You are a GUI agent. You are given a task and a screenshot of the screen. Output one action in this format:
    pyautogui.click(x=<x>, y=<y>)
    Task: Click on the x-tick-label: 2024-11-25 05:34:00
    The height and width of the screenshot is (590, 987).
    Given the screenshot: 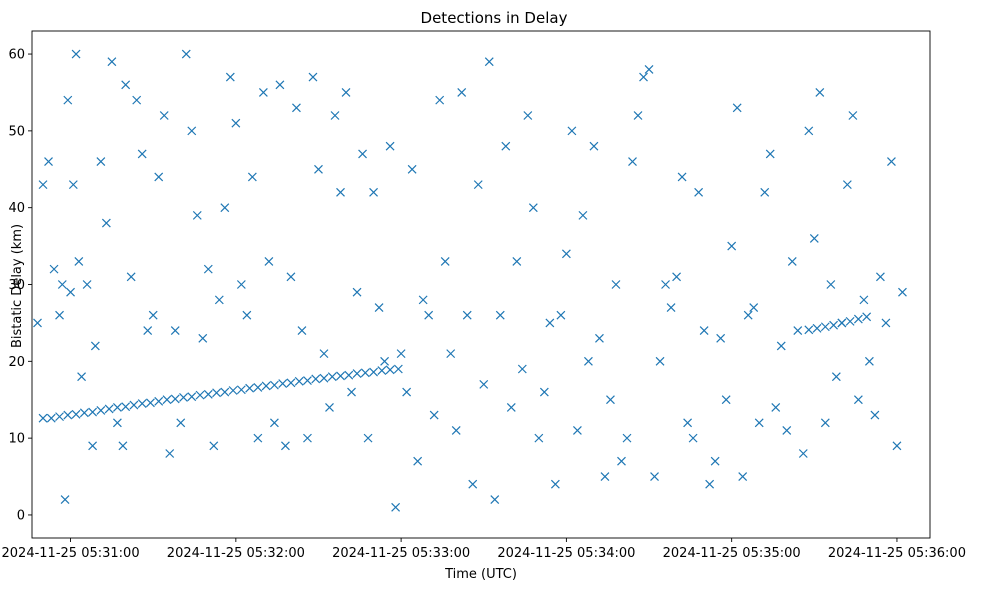 What is the action you would take?
    pyautogui.click(x=566, y=553)
    